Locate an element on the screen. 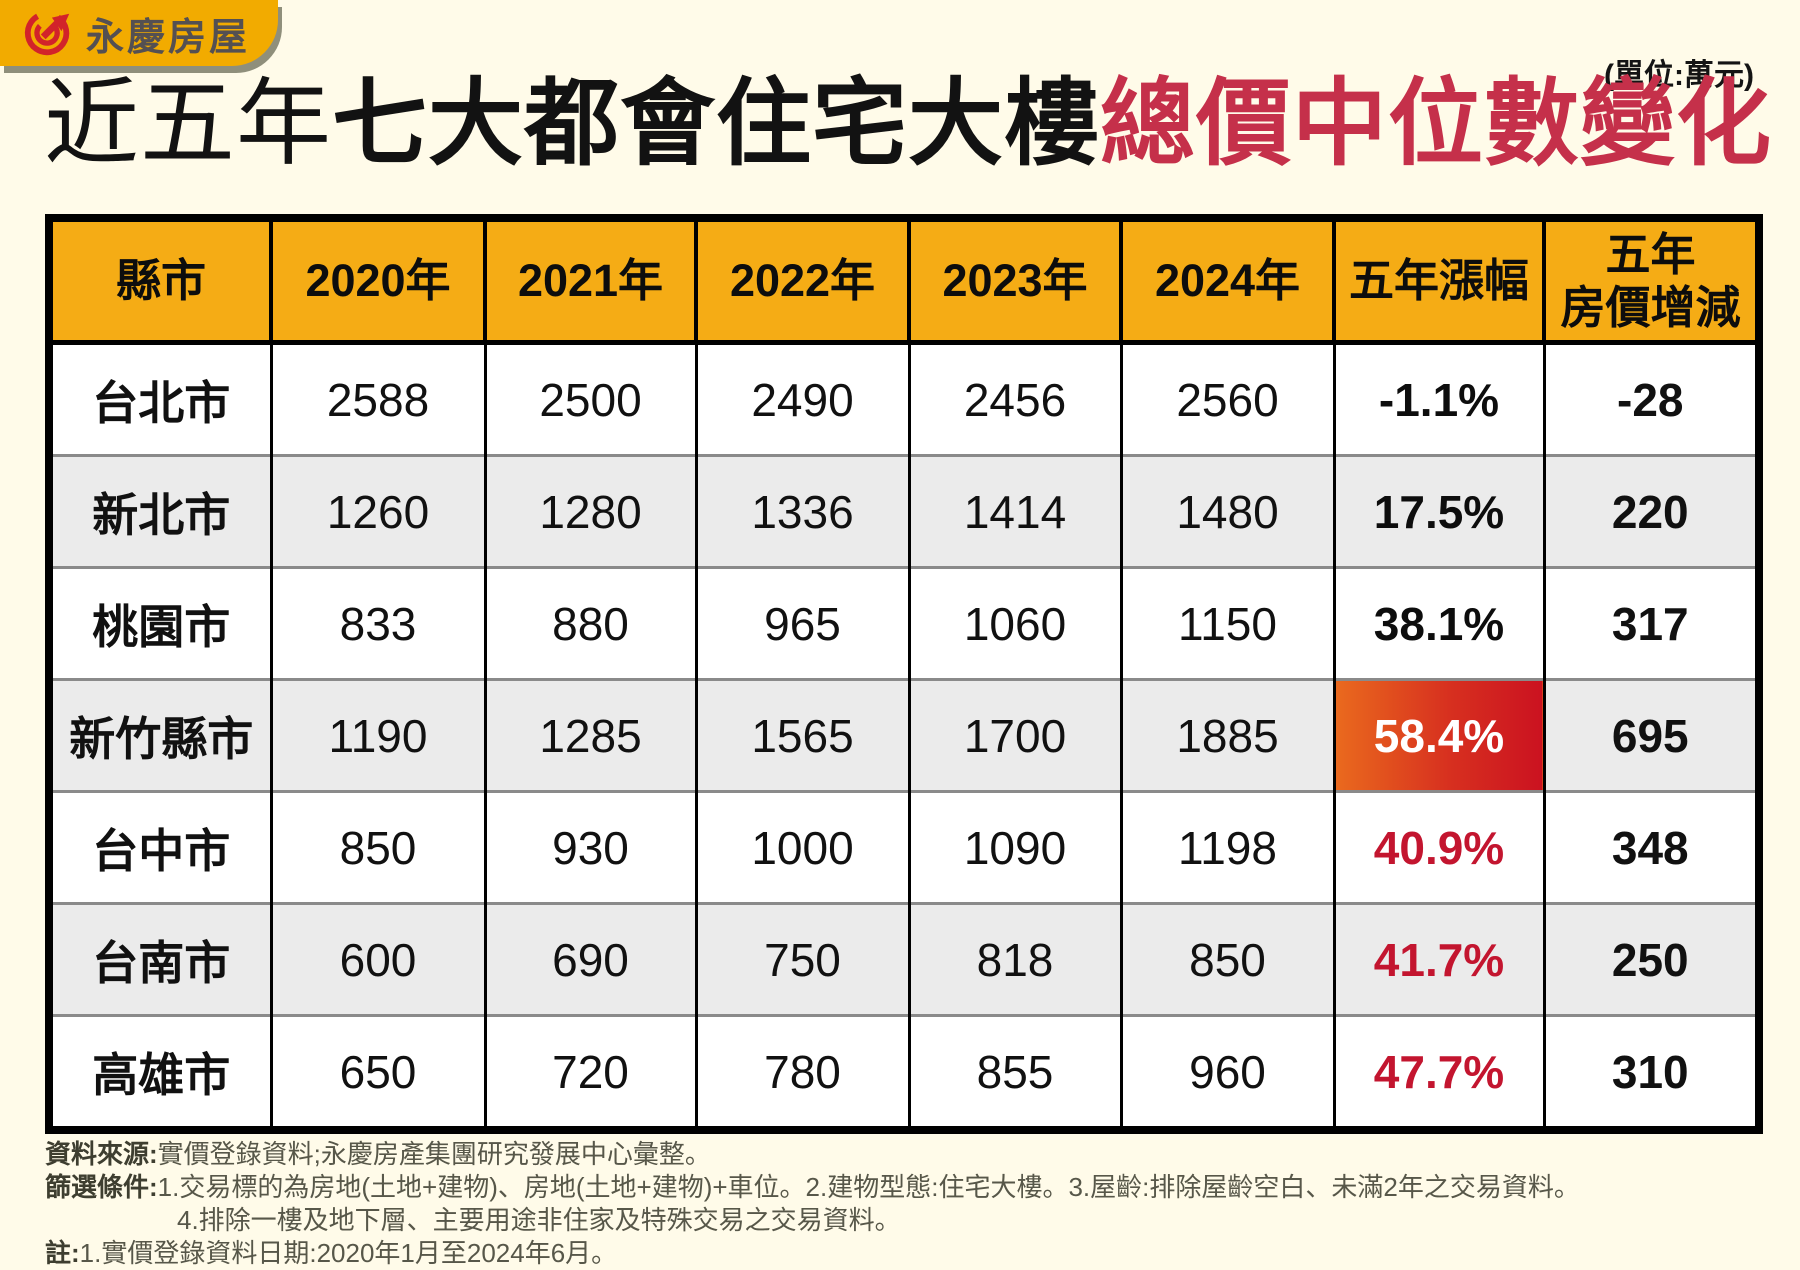  table-row: 台中市 850 930 1000 1090 1198 40.9% 348 is located at coordinates (904, 847).